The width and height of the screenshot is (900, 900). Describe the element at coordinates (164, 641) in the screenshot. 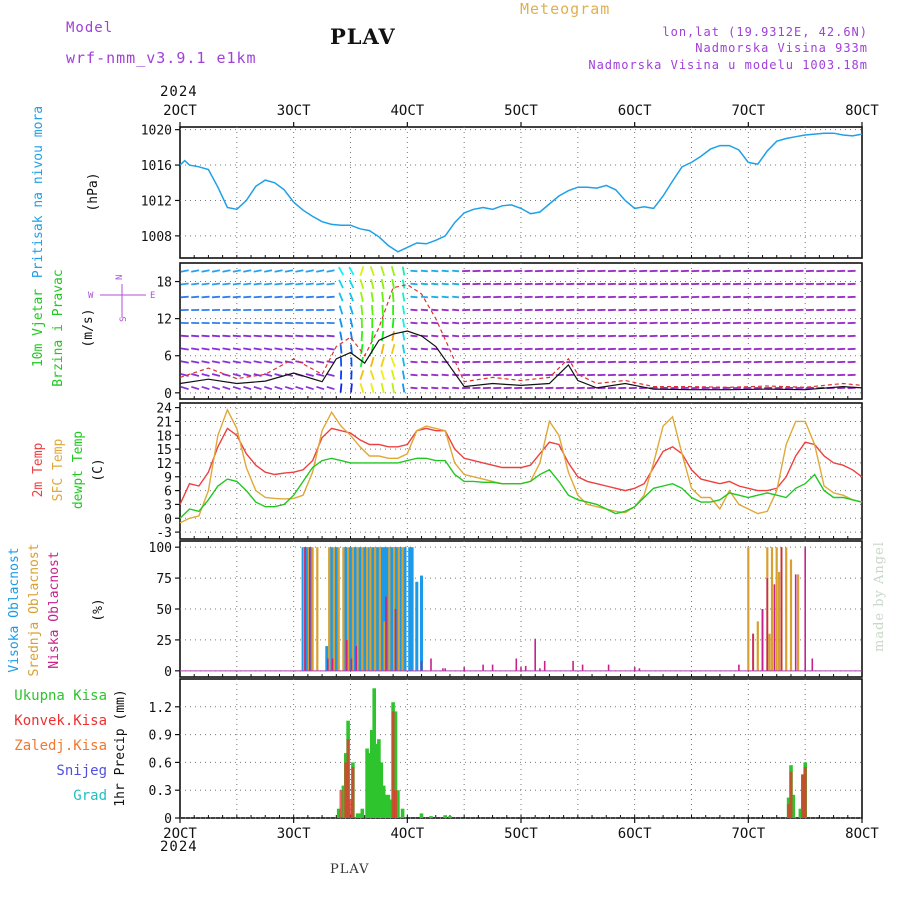

I see `clouds-ytick-label: 25` at that location.